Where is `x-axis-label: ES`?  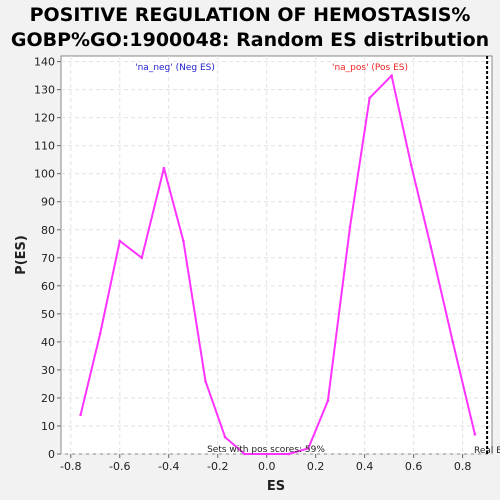 x-axis-label: ES is located at coordinates (276, 486).